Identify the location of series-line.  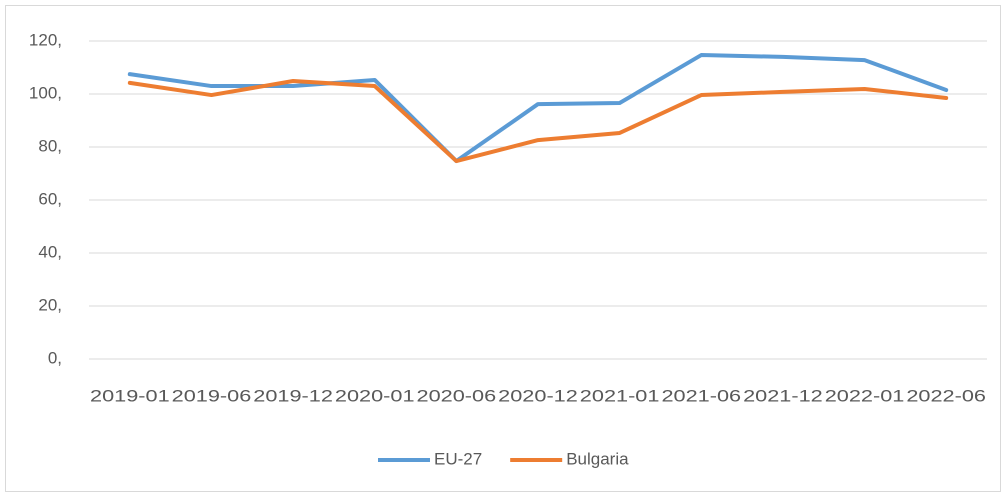
(538, 121).